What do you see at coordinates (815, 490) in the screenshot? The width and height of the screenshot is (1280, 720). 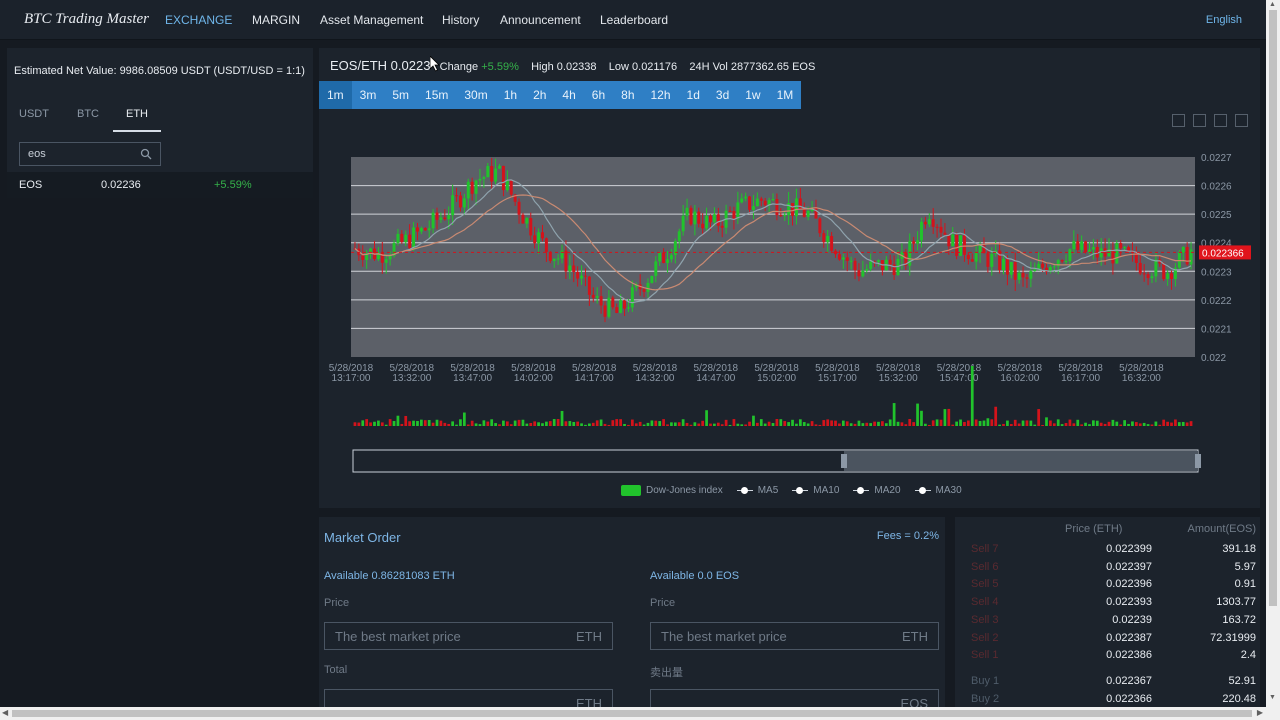 I see `legend-ma10: MA10` at bounding box center [815, 490].